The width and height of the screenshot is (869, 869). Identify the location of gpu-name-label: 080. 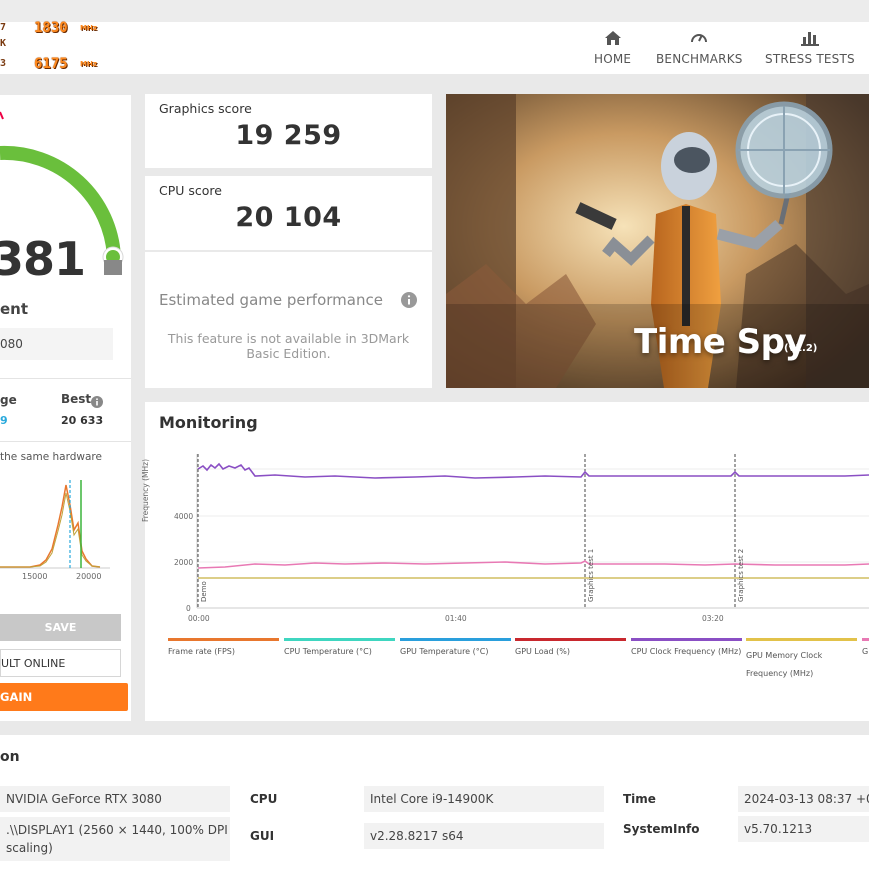
(11, 344).